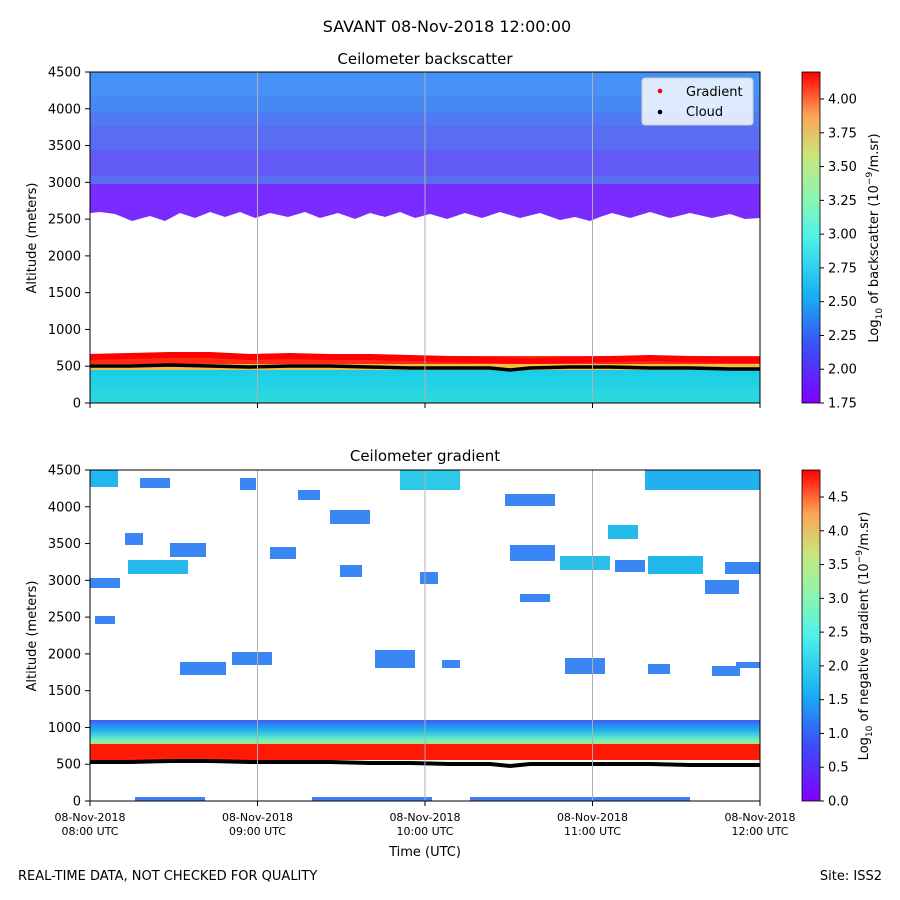 The width and height of the screenshot is (900, 900). What do you see at coordinates (838, 700) in the screenshot?
I see `colorbar-tick-label: 1.5` at bounding box center [838, 700].